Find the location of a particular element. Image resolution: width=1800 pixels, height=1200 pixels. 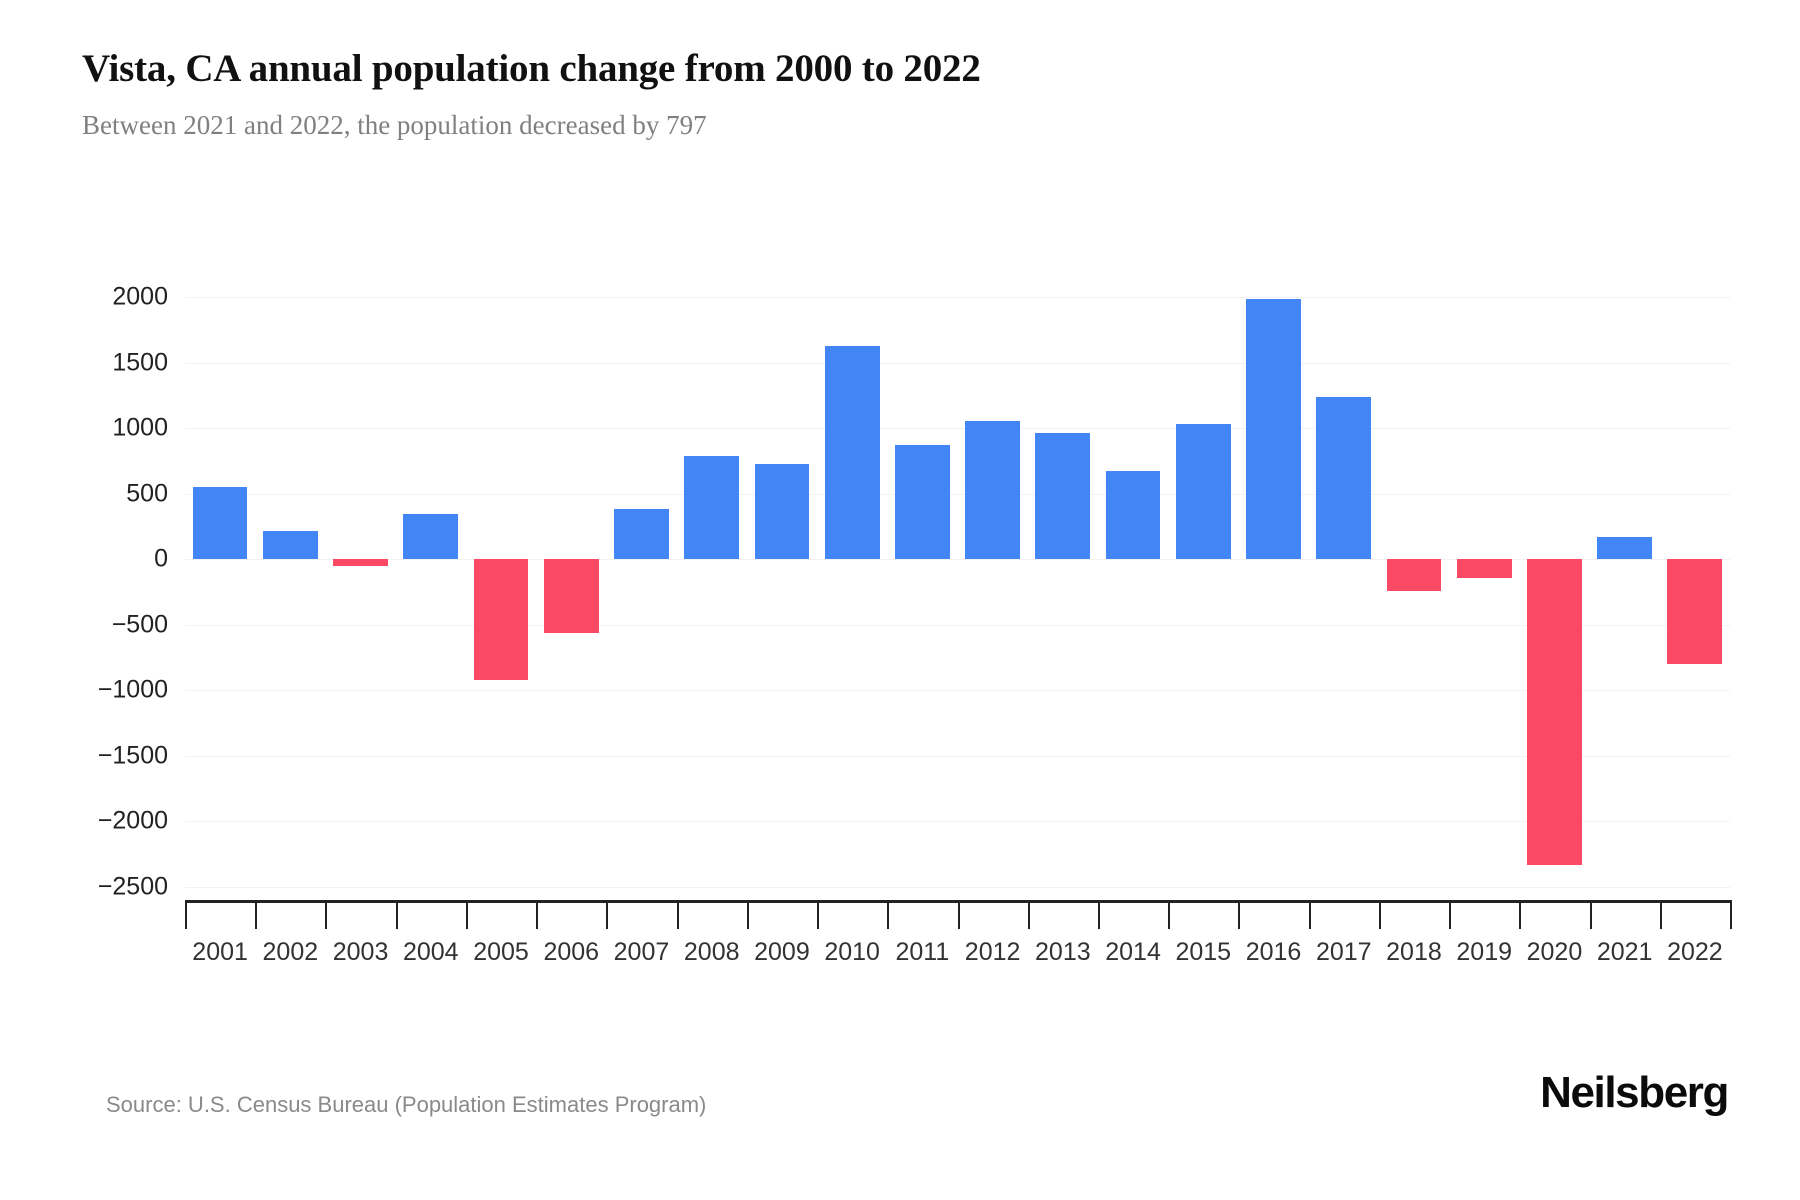

bar-2004 is located at coordinates (431, 536).